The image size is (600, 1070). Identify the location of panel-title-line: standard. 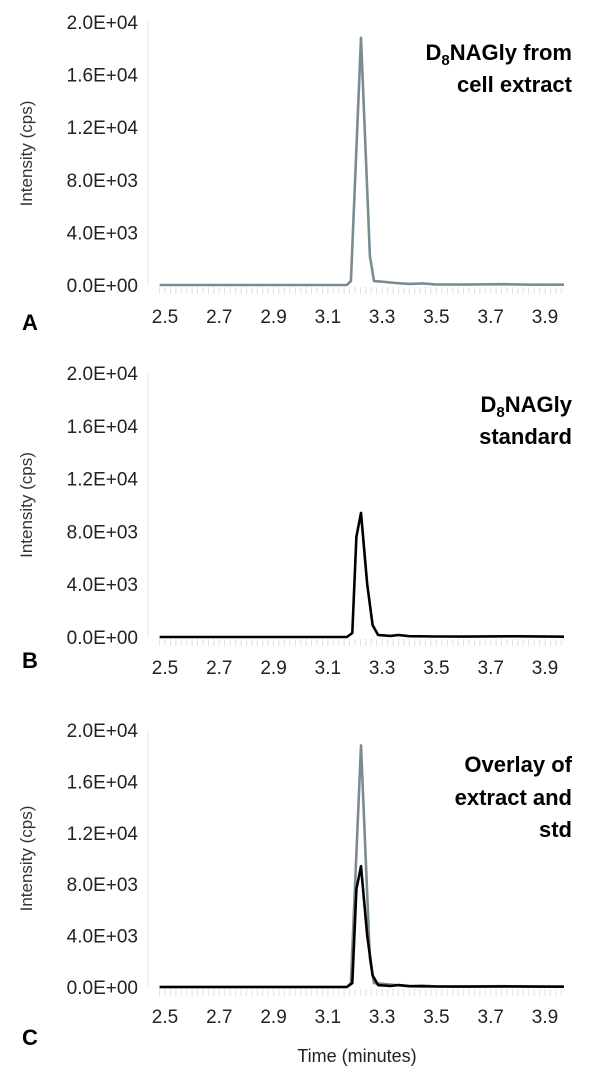
(525, 436).